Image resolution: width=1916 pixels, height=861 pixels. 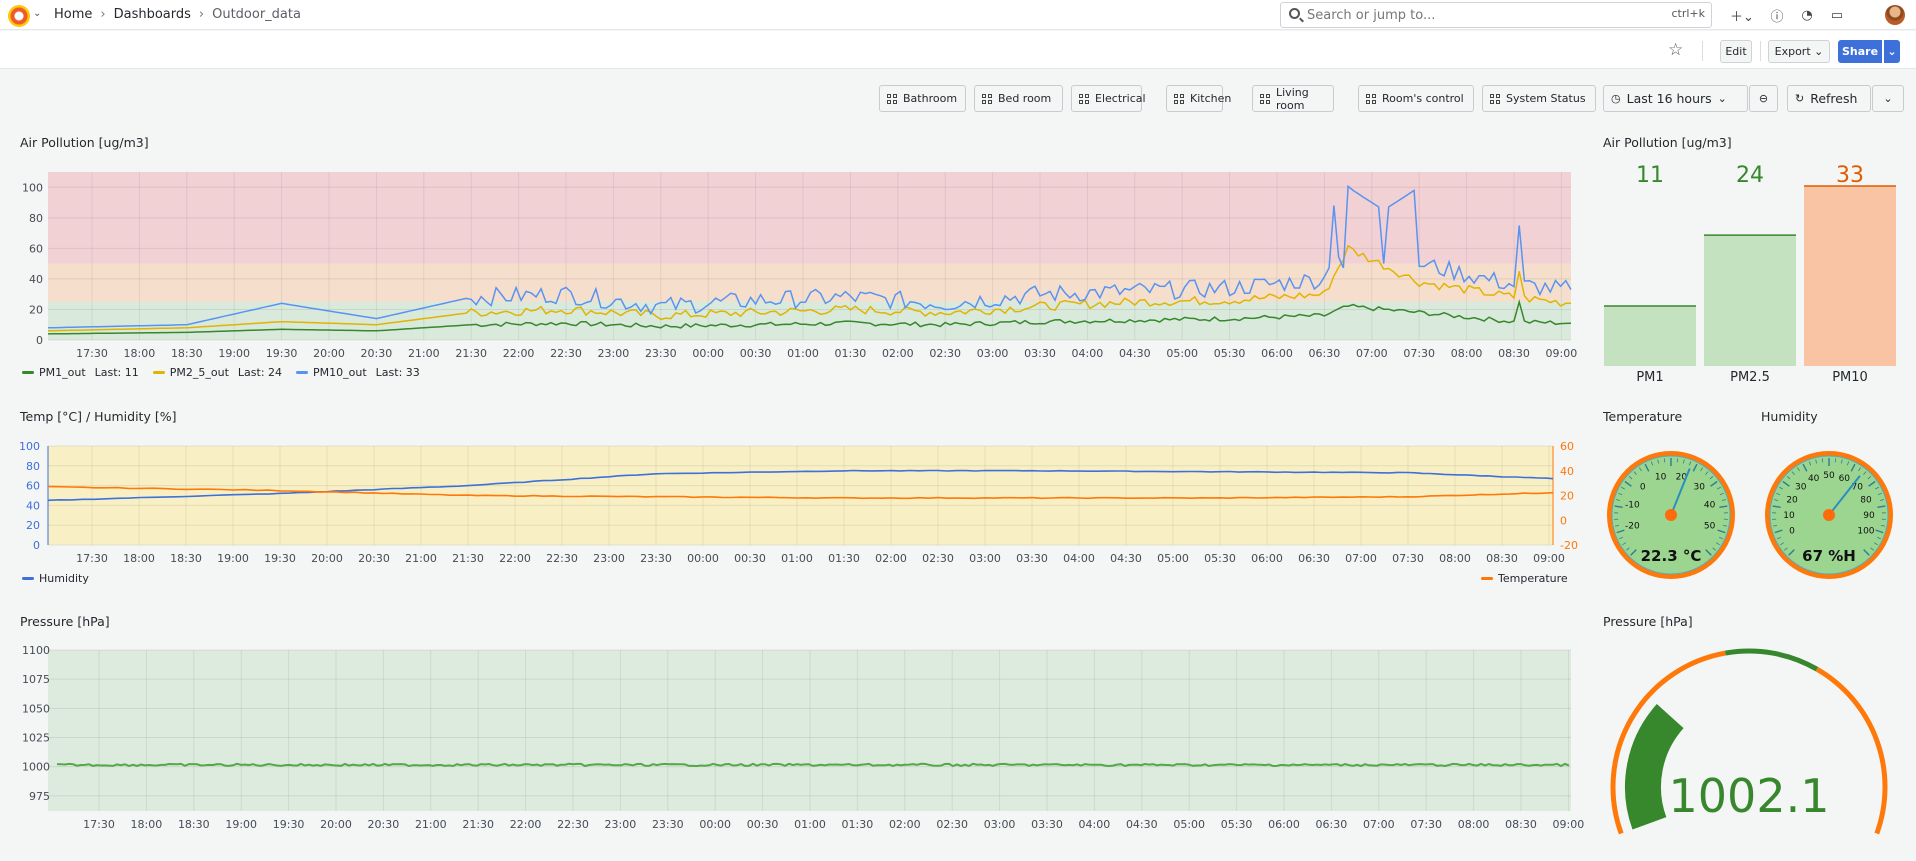 I want to click on temp-humidity-title: Temp [°C] / Humidity [%], so click(x=98, y=416).